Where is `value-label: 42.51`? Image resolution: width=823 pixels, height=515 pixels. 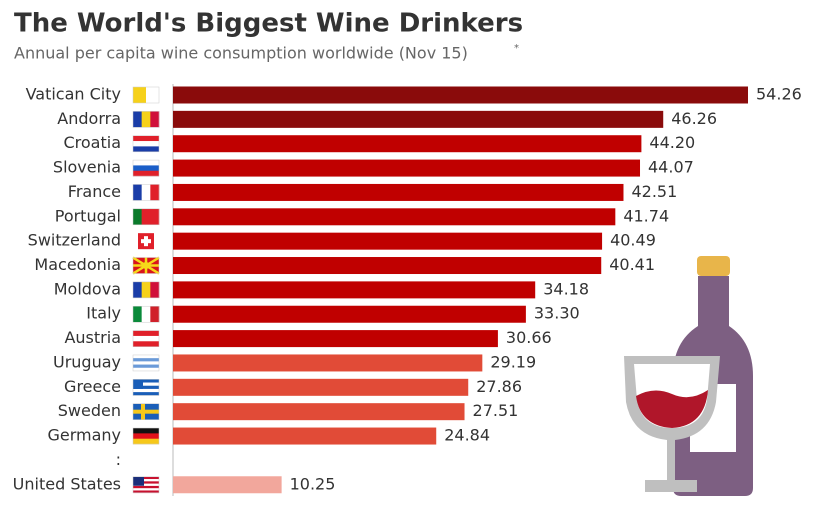 value-label: 42.51 is located at coordinates (654, 191).